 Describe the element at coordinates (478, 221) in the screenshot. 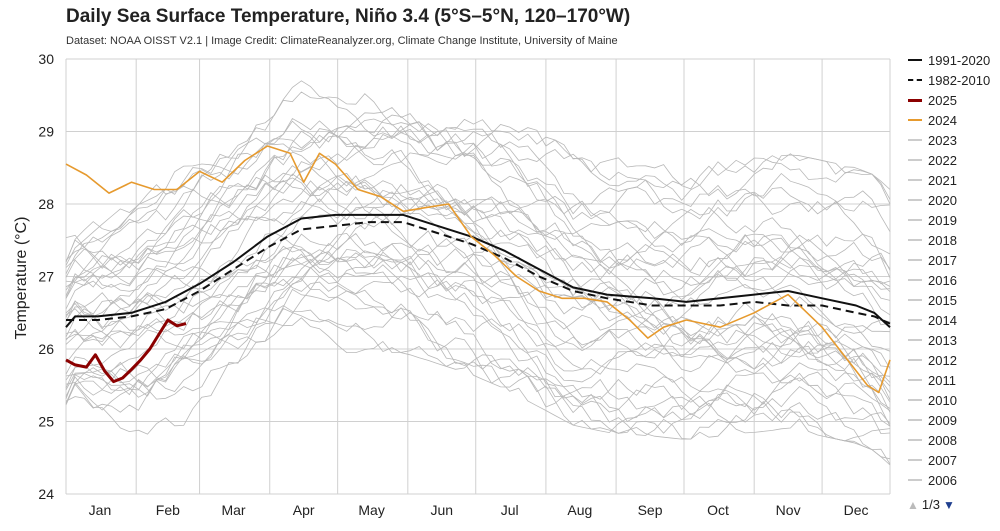

I see `background-year-line` at that location.